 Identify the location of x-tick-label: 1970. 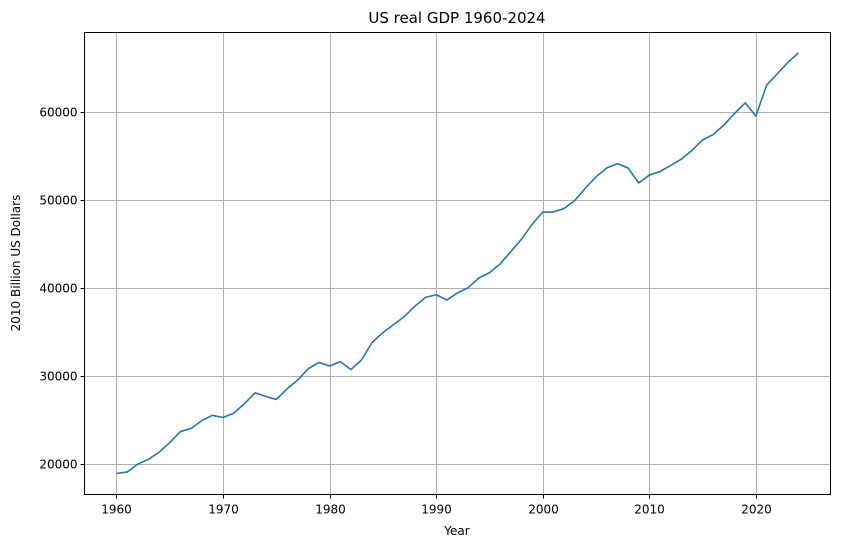
(223, 510).